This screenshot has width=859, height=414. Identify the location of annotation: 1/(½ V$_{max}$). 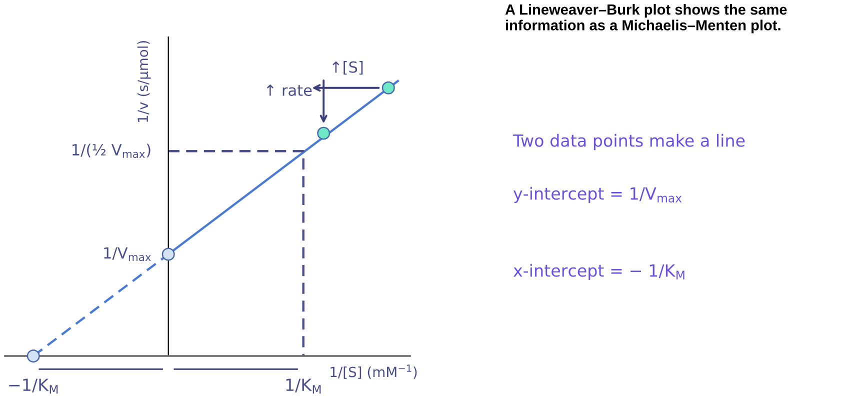
(111, 151).